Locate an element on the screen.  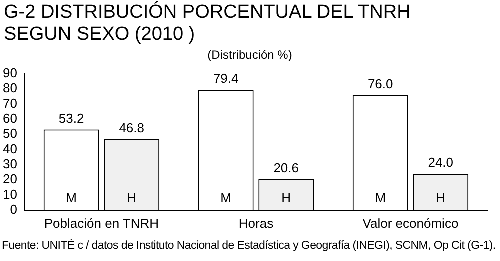
y-tick-label: 30 is located at coordinates (10, 164).